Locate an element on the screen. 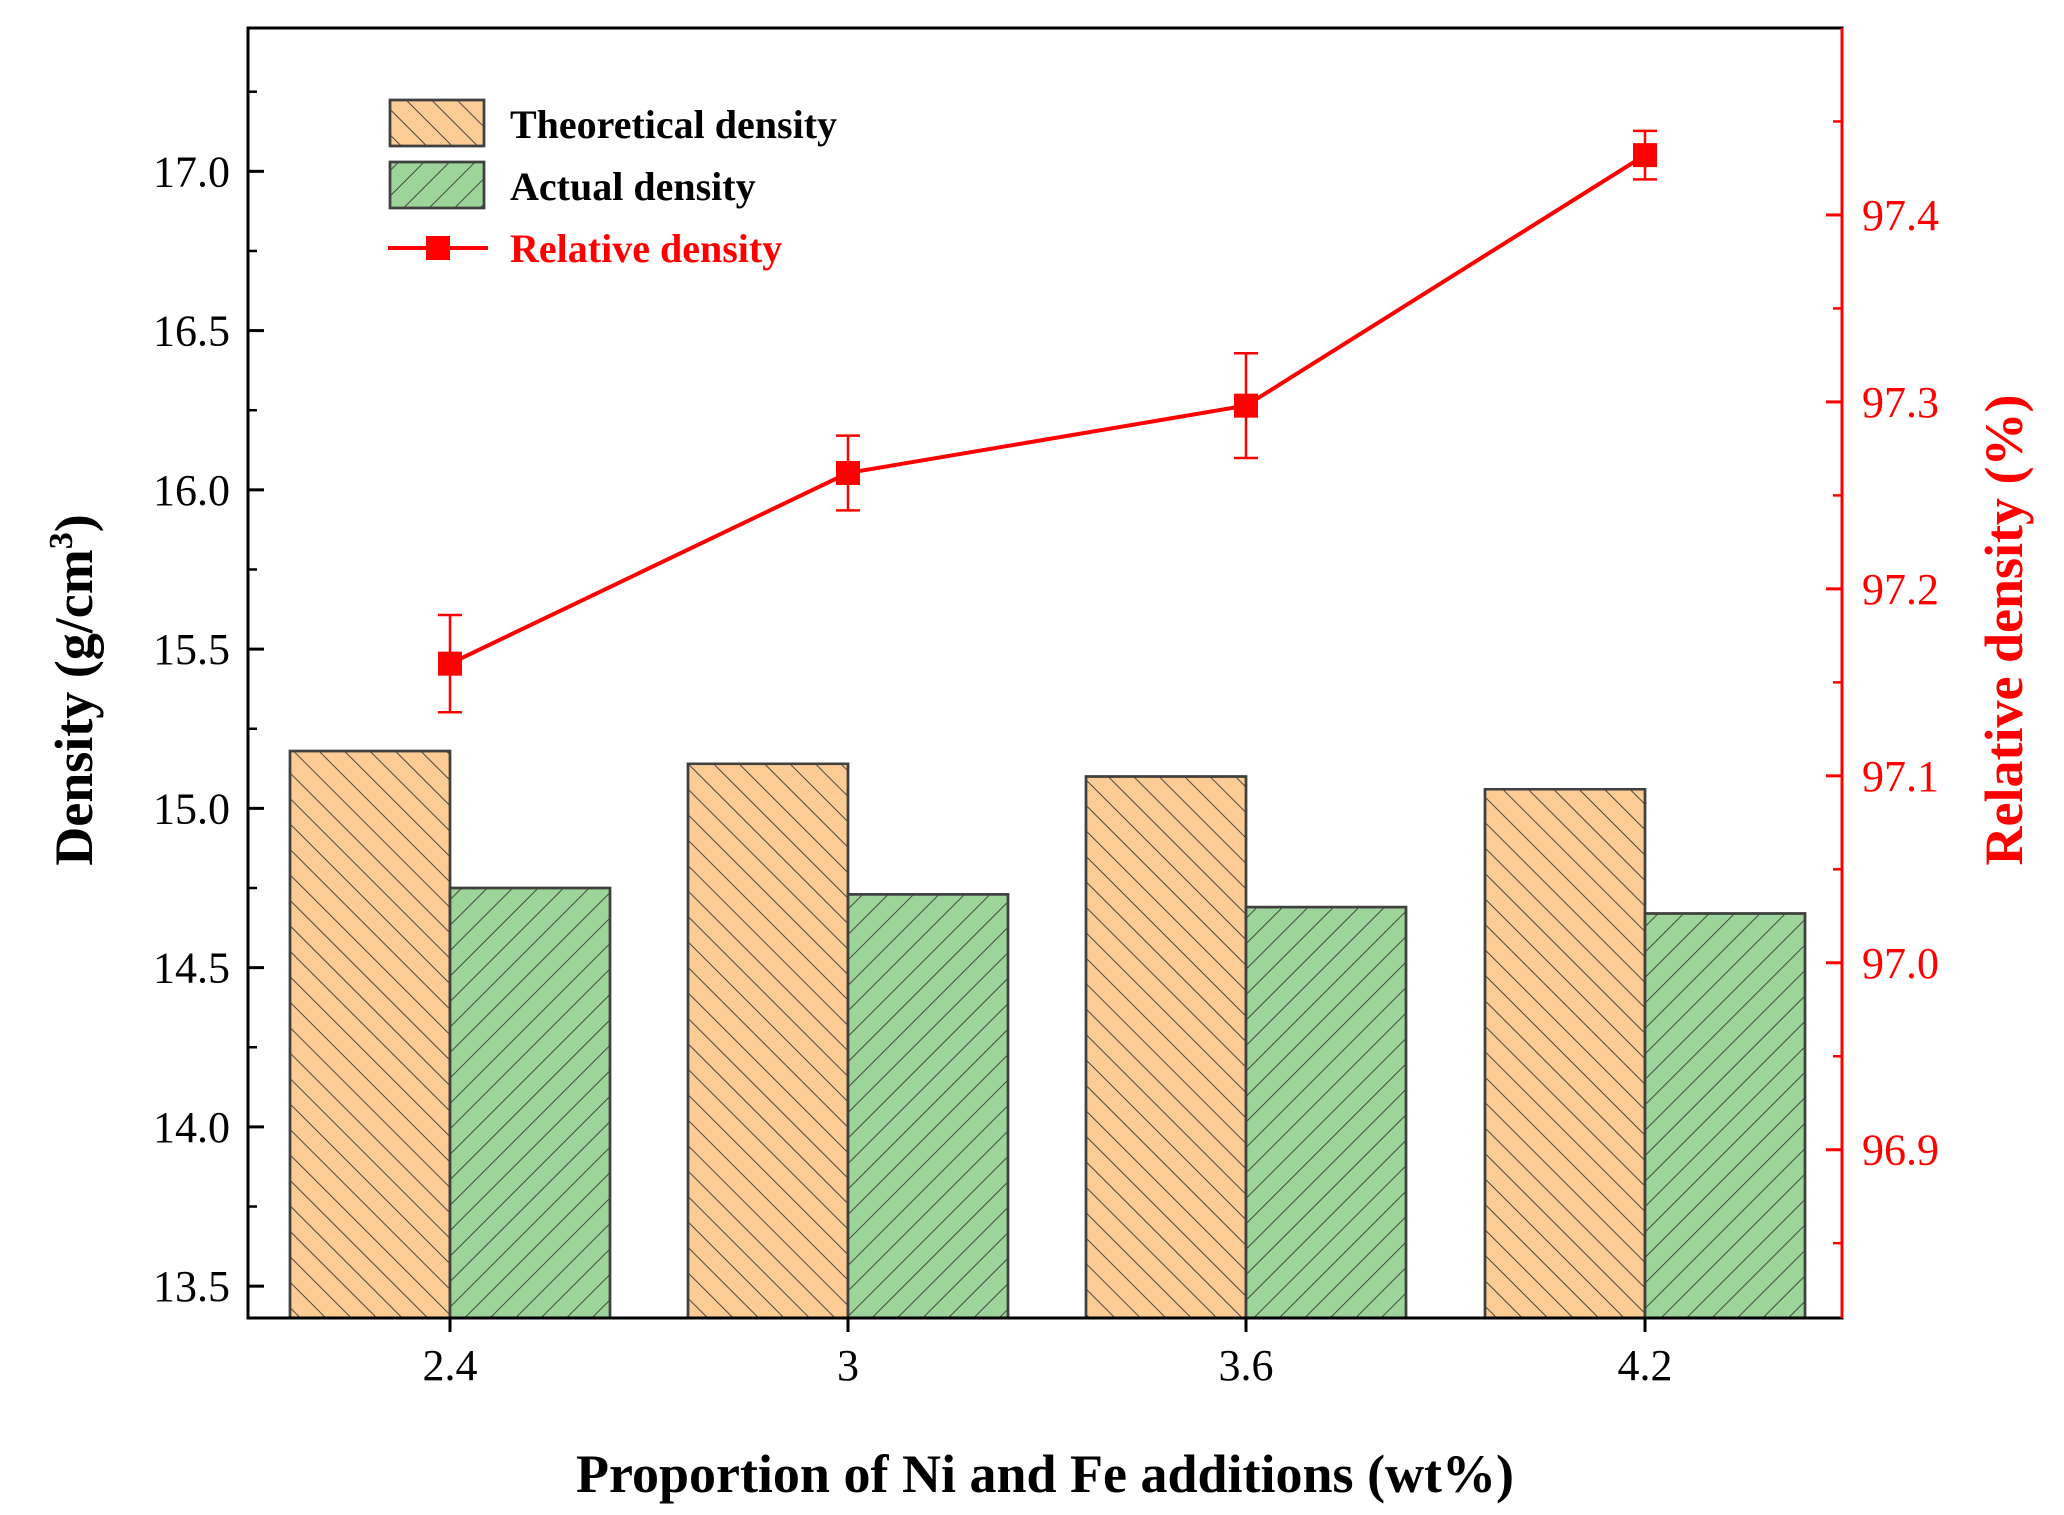 The image size is (2064, 1515). relative-density-point-3.6 is located at coordinates (1246, 405).